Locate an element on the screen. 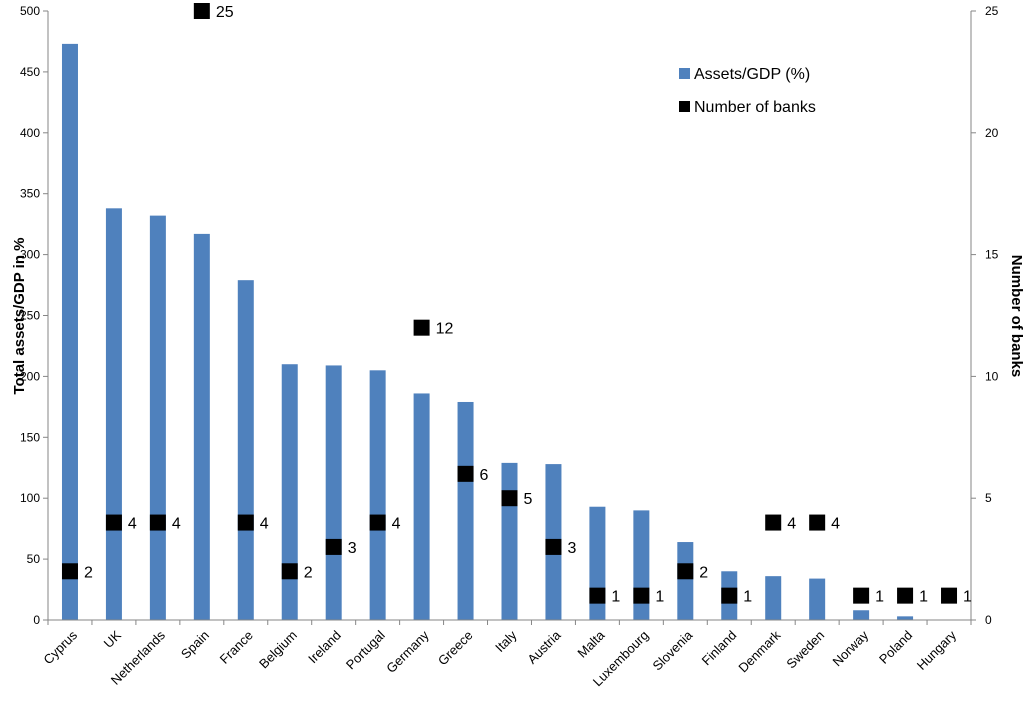 This screenshot has height=710, width=1033. y-tick-label-250: 250 is located at coordinates (30, 316).